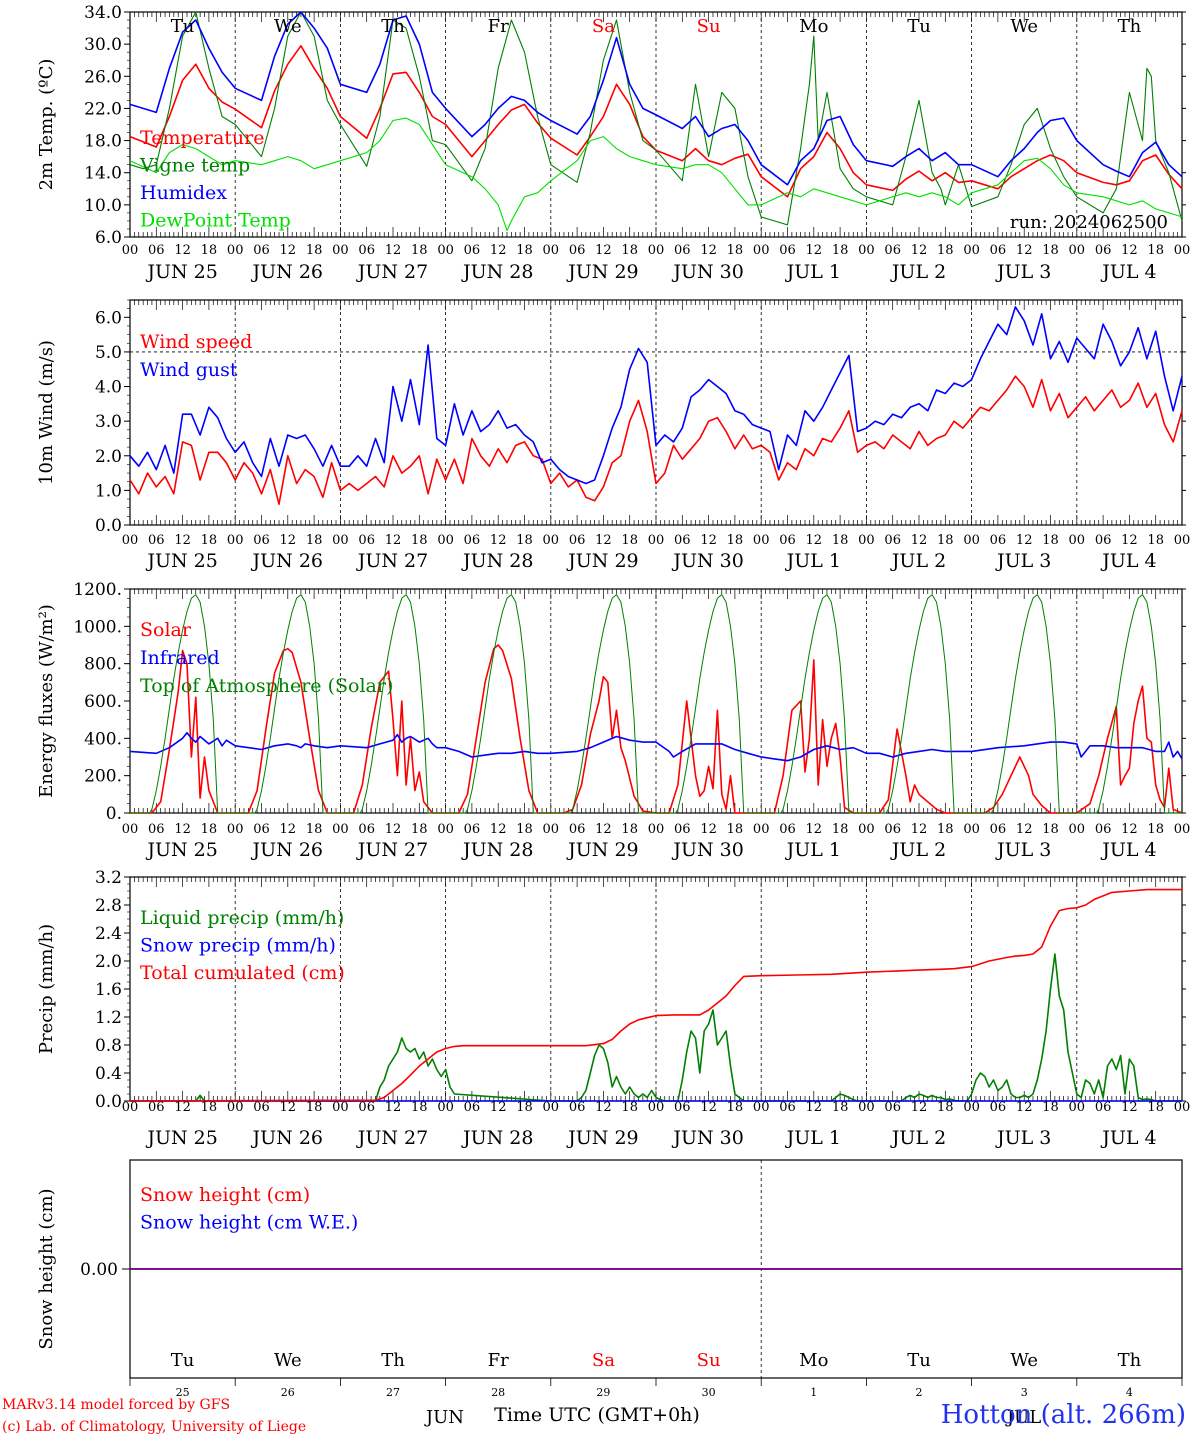 This screenshot has height=1440, width=1194. I want to click on series-line-total-cumulated-cm, so click(655, 995).